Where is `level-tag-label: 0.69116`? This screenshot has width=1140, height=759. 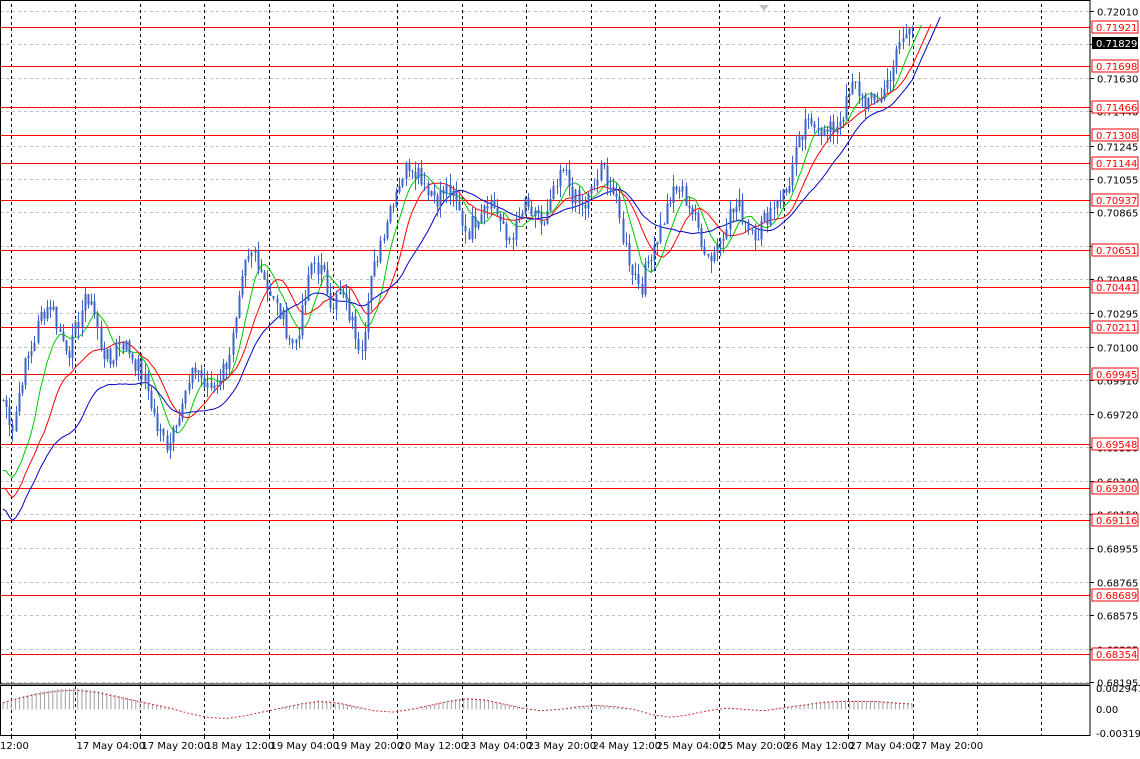
level-tag-label: 0.69116 is located at coordinates (1116, 521).